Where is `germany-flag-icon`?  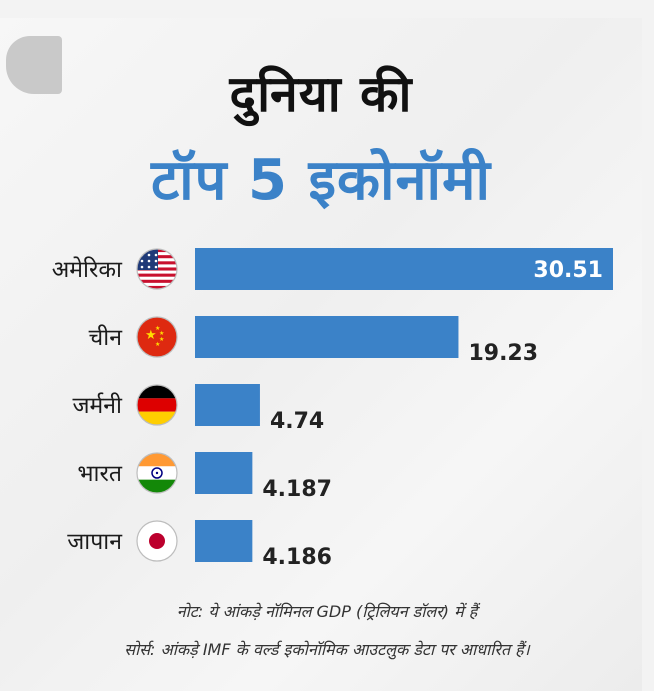
germany-flag-icon is located at coordinates (157, 405).